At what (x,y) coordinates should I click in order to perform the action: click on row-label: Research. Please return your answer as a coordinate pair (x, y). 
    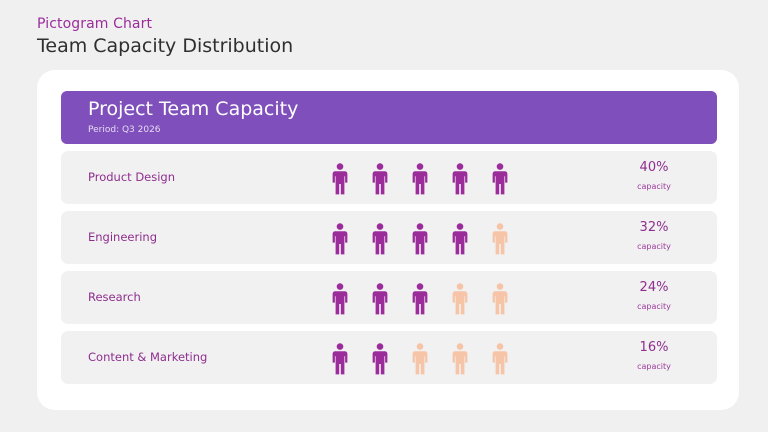
    Looking at the image, I should click on (114, 297).